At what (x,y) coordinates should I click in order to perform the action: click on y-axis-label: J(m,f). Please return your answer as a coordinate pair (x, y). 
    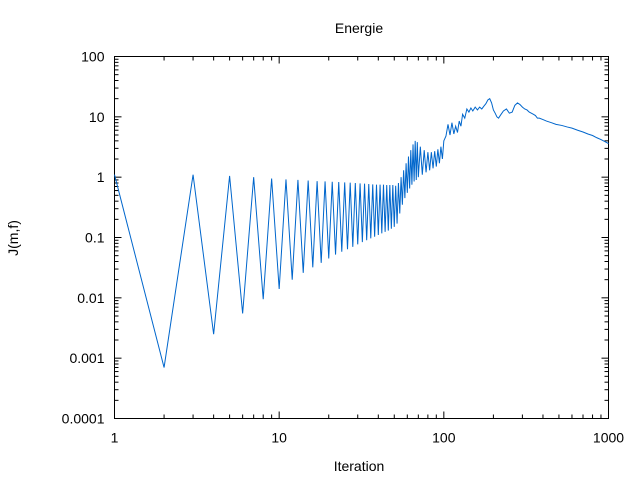
    Looking at the image, I should click on (13, 238).